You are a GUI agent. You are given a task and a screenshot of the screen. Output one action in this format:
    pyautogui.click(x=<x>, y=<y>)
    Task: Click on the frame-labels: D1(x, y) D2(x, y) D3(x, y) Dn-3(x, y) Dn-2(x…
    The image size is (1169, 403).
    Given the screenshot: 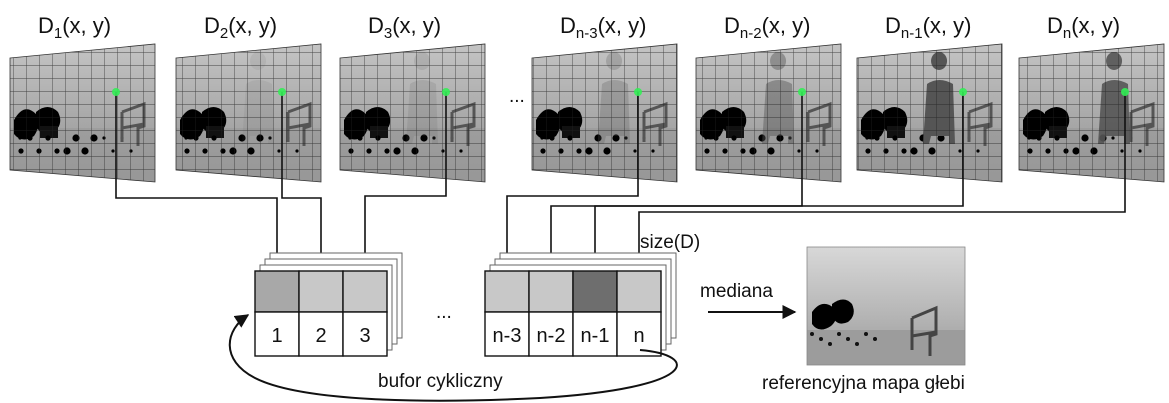 What is the action you would take?
    pyautogui.click(x=579, y=27)
    